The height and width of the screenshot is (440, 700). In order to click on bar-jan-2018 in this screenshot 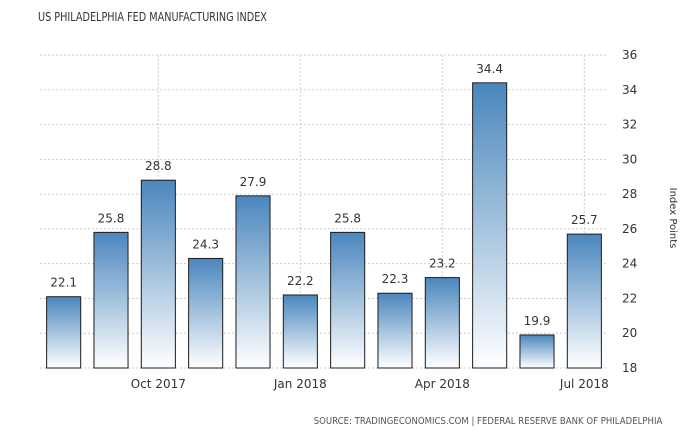, I will do `click(300, 331)`.